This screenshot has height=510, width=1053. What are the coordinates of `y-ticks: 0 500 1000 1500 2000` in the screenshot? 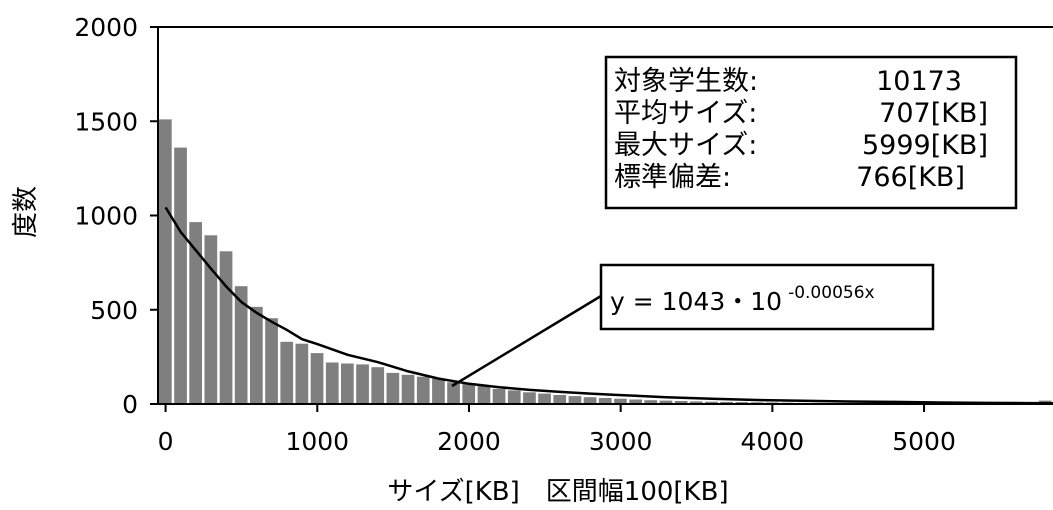 It's located at (116, 216).